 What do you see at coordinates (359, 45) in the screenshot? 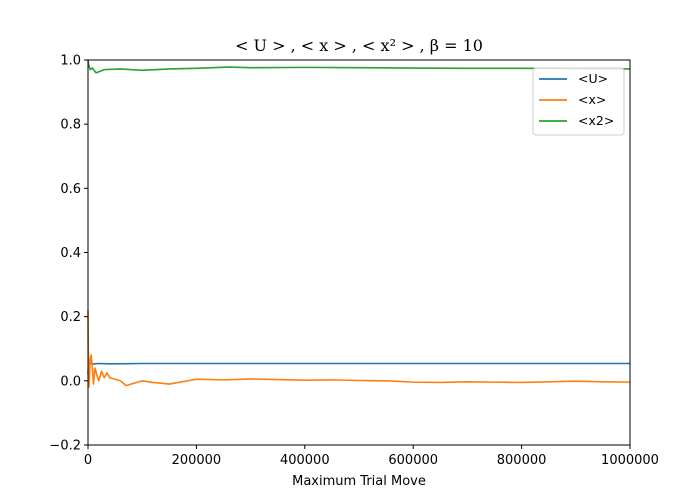
I see `chart-title: < U > , < x > , < x² > , β = 10` at bounding box center [359, 45].